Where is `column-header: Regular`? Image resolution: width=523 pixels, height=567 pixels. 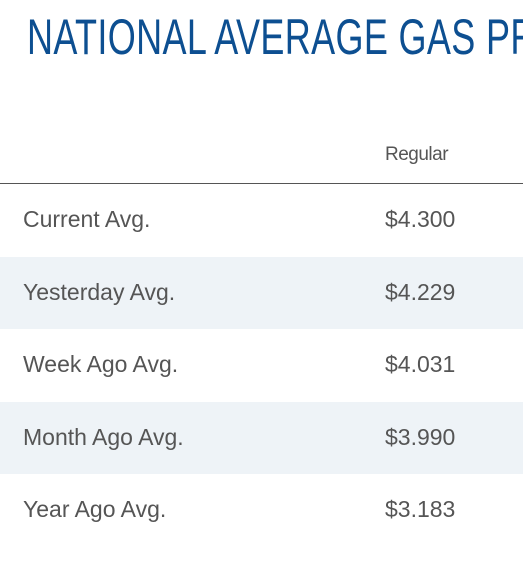 column-header: Regular is located at coordinates (417, 154).